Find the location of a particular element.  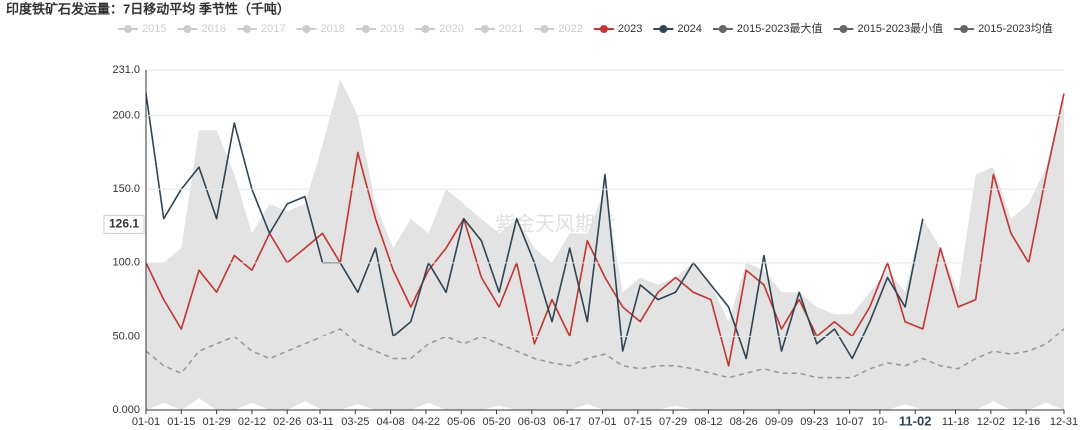

legend-label: 2019 is located at coordinates (392, 29).